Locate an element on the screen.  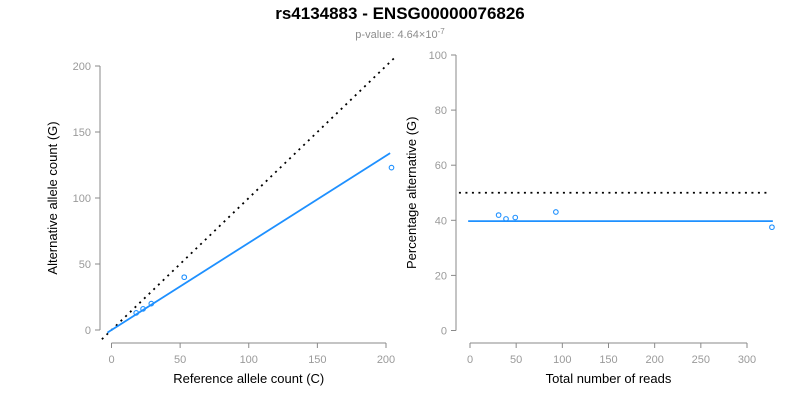
y-tick-label: 200 is located at coordinates (82, 67).